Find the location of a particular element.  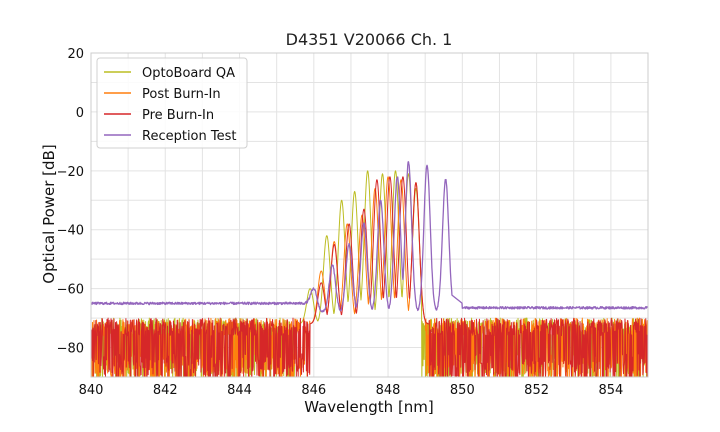

y-tick-label: 20 is located at coordinates (75, 54).